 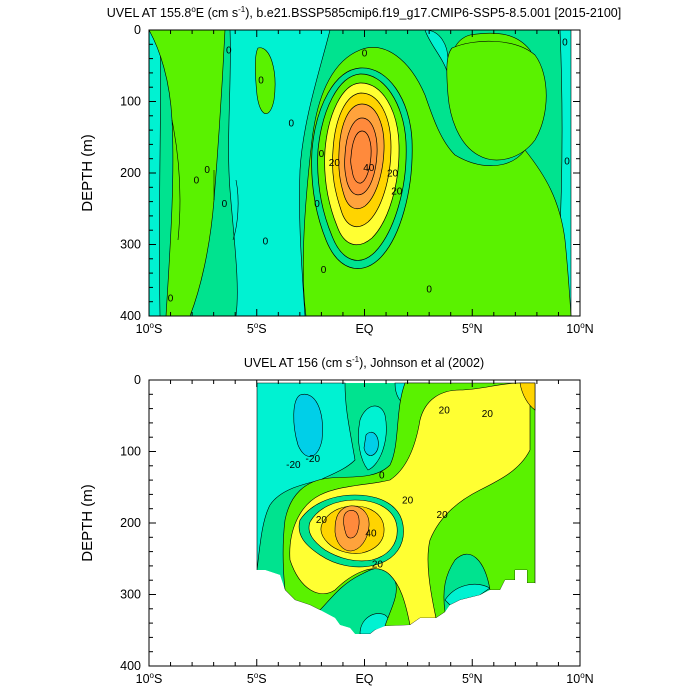 What do you see at coordinates (87, 523) in the screenshot?
I see `panel-obs-ylabel: DEPTH (m)` at bounding box center [87, 523].